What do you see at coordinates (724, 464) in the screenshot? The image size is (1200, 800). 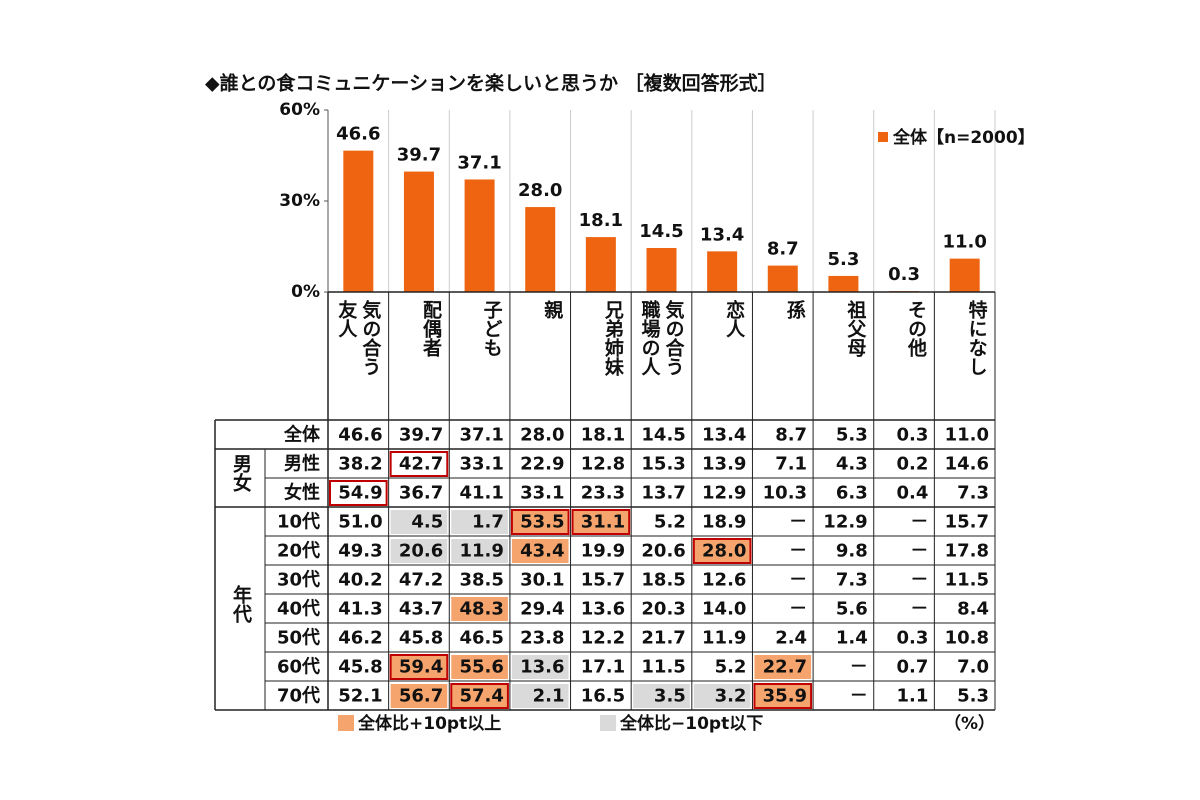 I see `table-cell: 13.9` at bounding box center [724, 464].